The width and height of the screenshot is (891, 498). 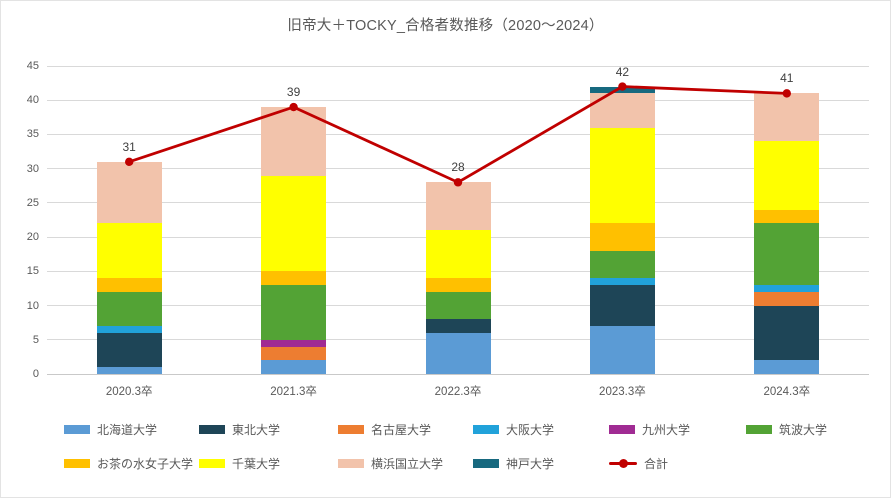 I want to click on legend-item: 合計, so click(x=639, y=463).